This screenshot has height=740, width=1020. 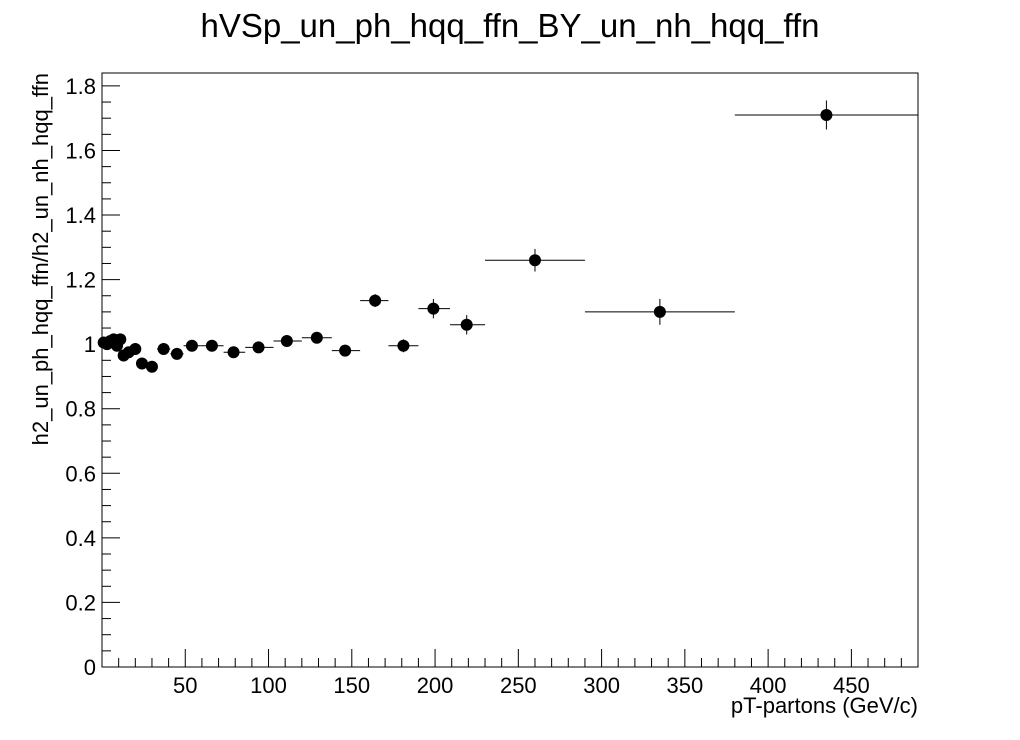 I want to click on x-tick-label: 200, so click(x=435, y=685).